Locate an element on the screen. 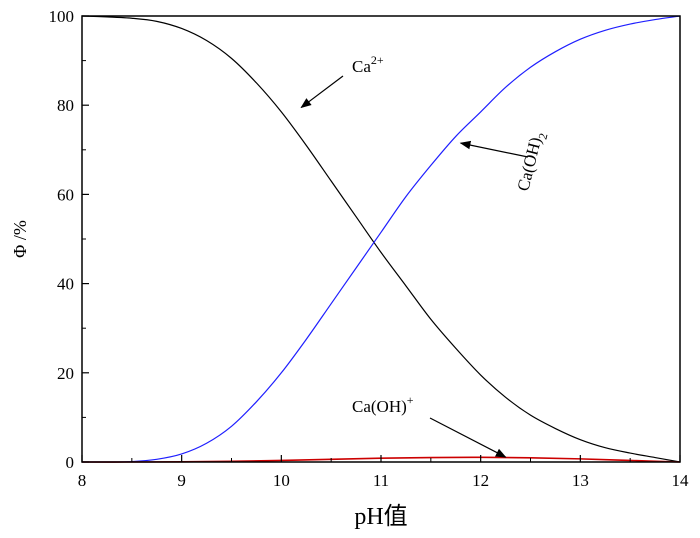  annotation-label: Ca2+ is located at coordinates (368, 64).